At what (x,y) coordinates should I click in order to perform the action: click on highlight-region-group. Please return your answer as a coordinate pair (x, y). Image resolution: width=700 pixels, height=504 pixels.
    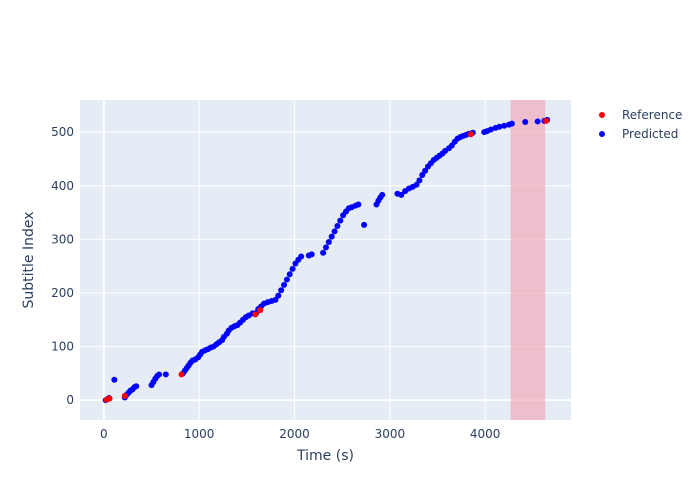
    Looking at the image, I should click on (528, 260).